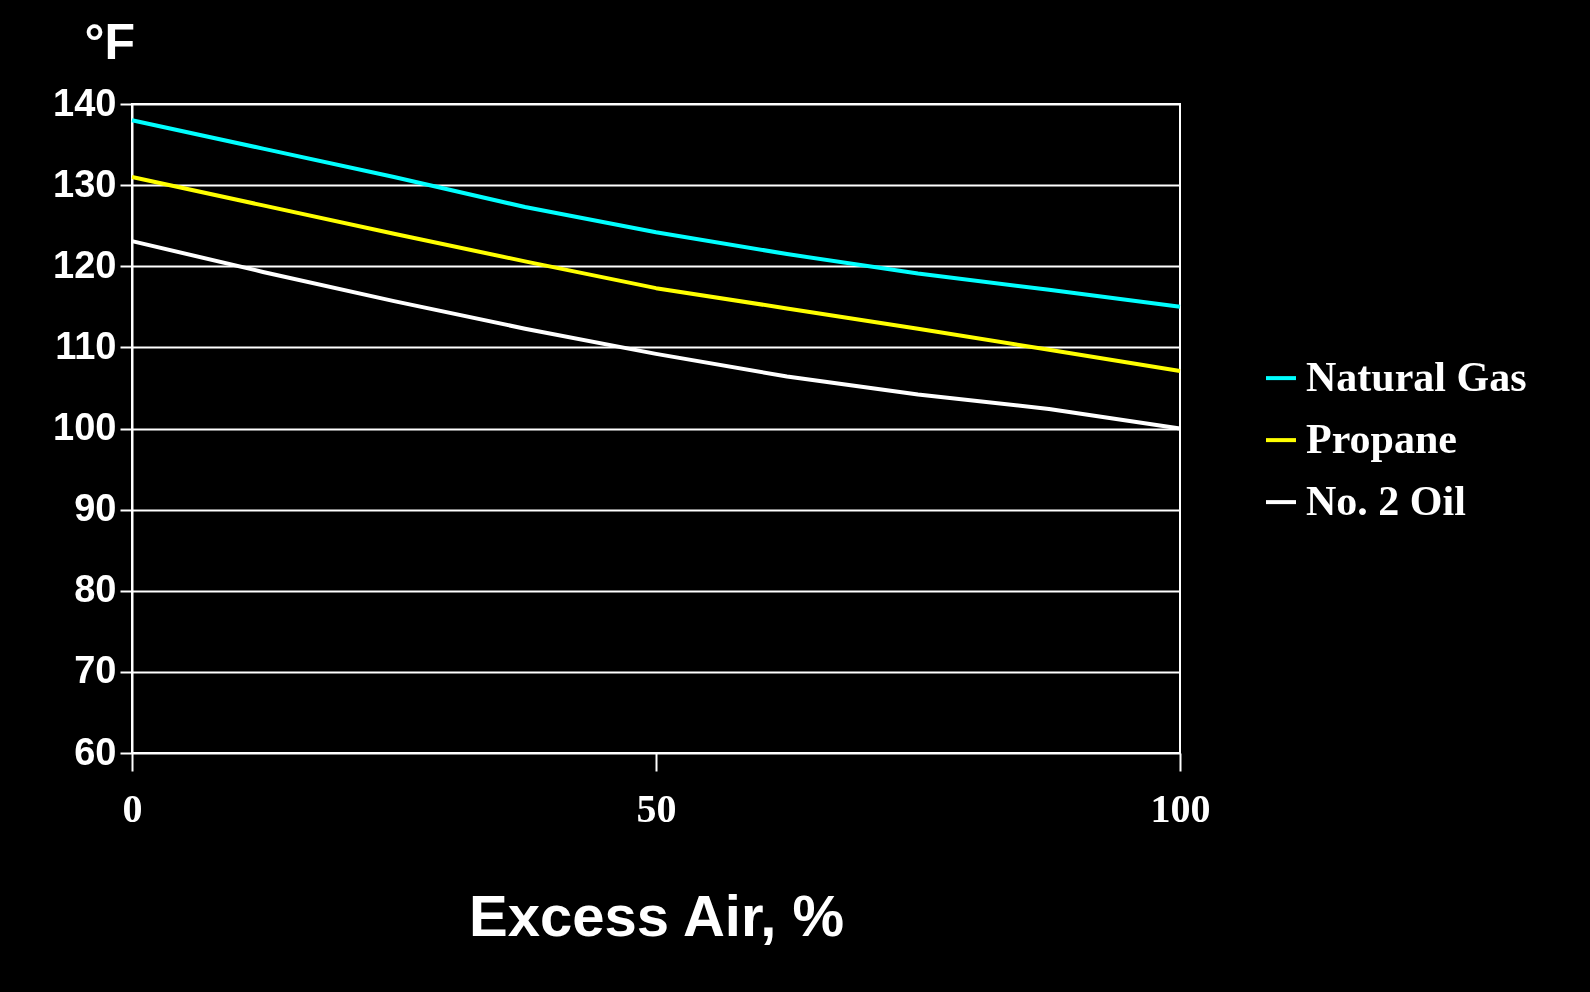 Image resolution: width=1590 pixels, height=992 pixels. What do you see at coordinates (95, 589) in the screenshot?
I see `y-tick-label: 80` at bounding box center [95, 589].